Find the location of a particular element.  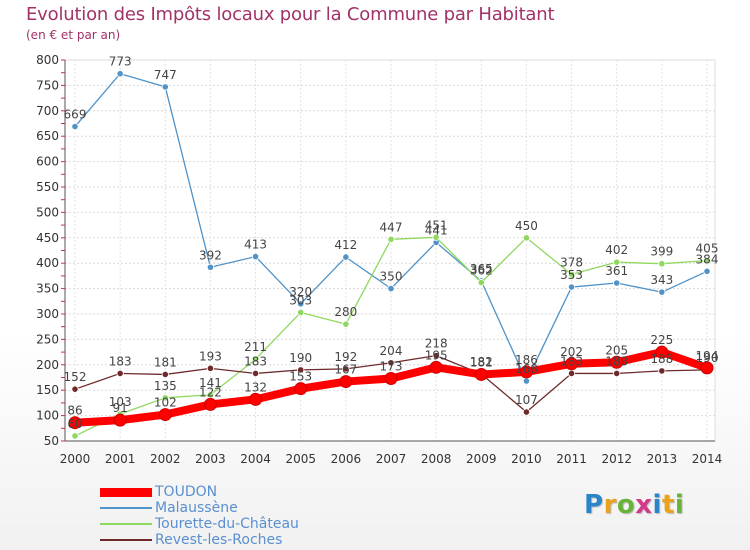

data-label: 103 is located at coordinates (120, 402).